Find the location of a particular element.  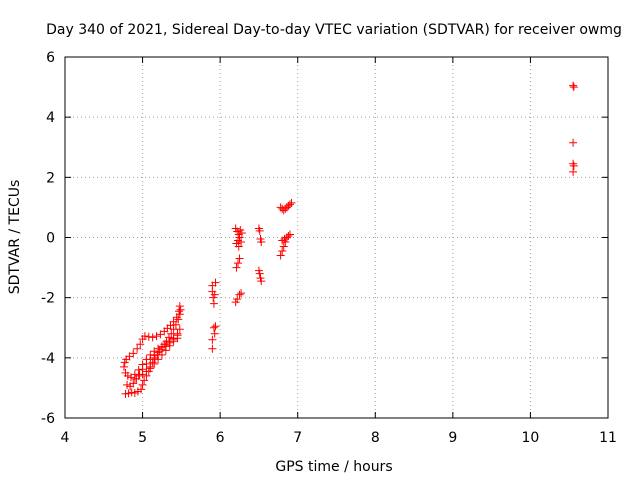

x-tick-label: 4 is located at coordinates (65, 438).